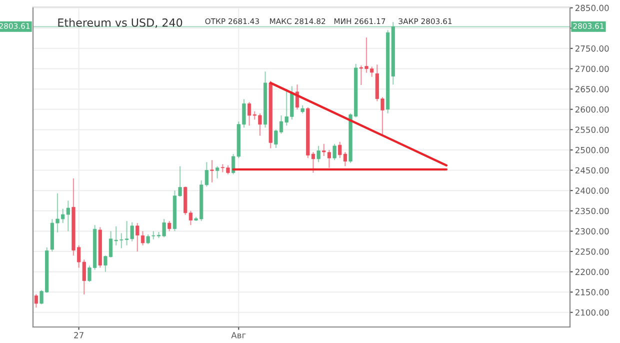 The image size is (620, 343). I want to click on y-tick-label: 2850.00, so click(592, 8).